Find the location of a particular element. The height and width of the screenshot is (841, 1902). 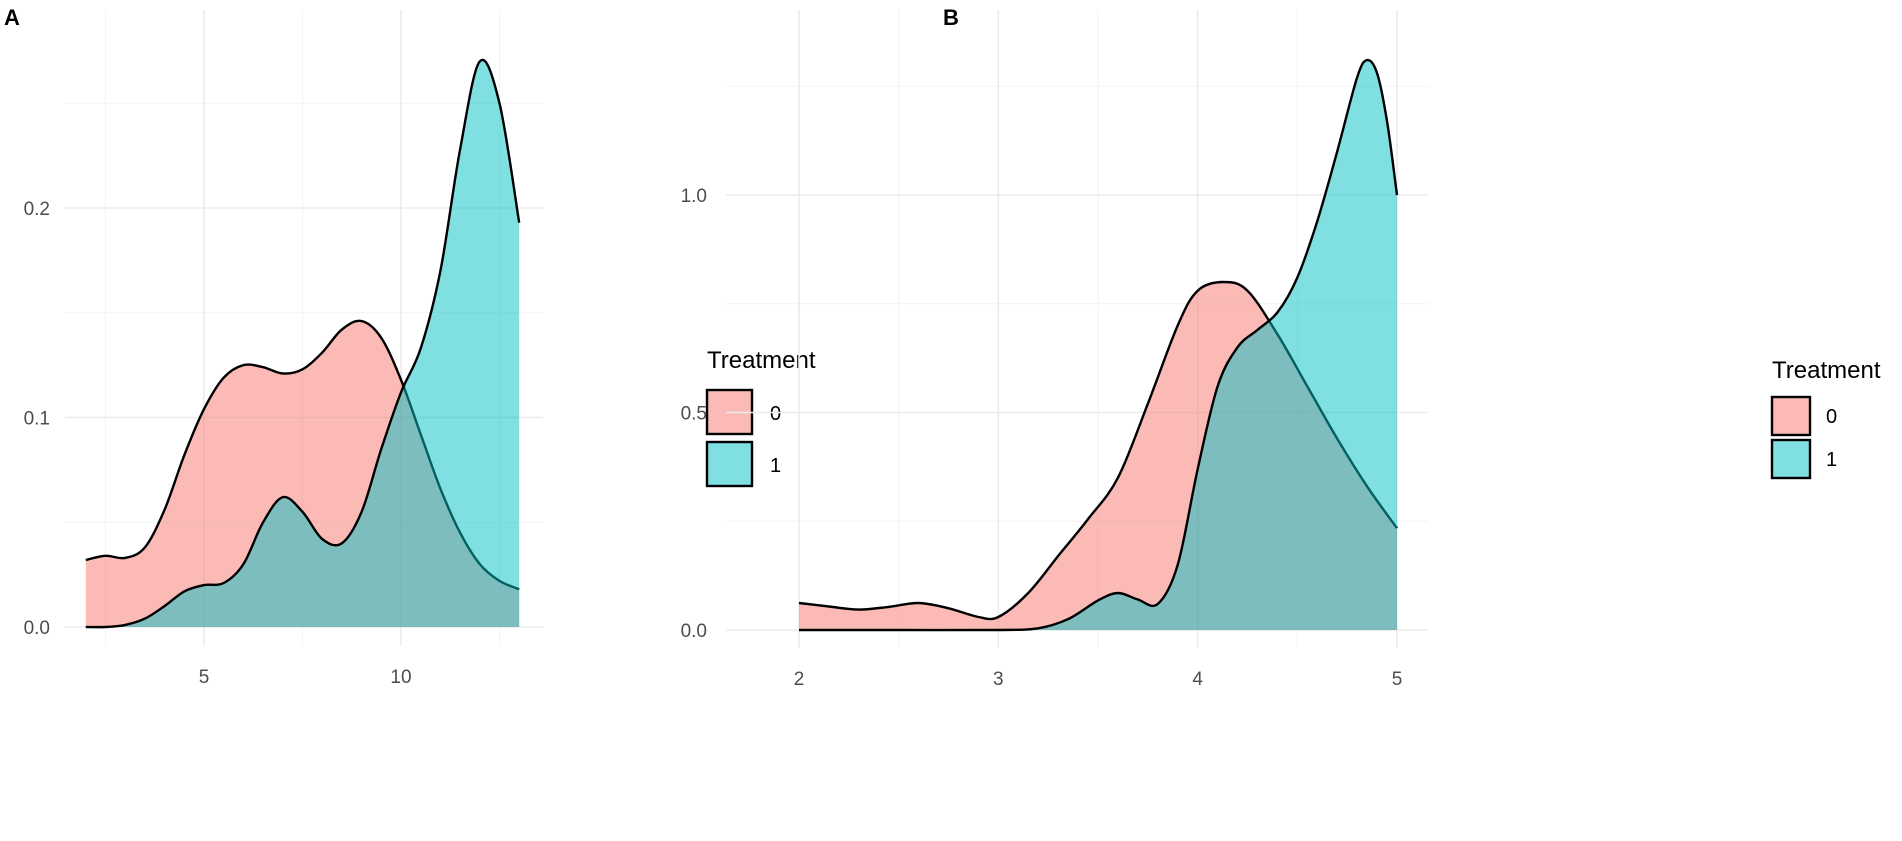

y-tick-label: 0.1 is located at coordinates (37, 419).